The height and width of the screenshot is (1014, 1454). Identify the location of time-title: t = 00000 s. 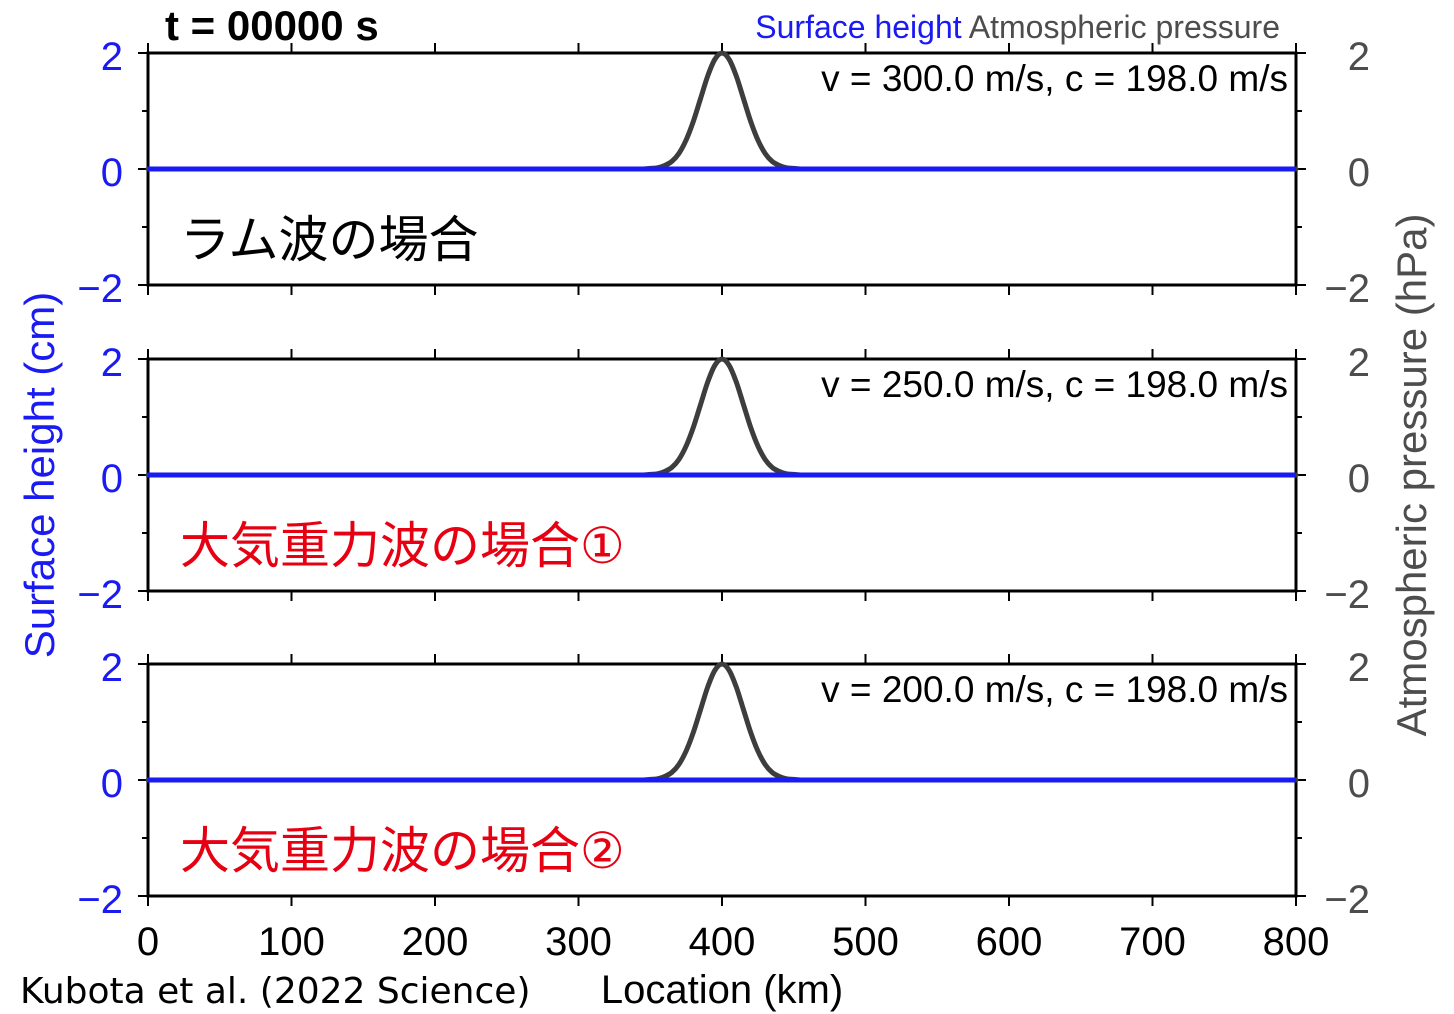
(272, 25).